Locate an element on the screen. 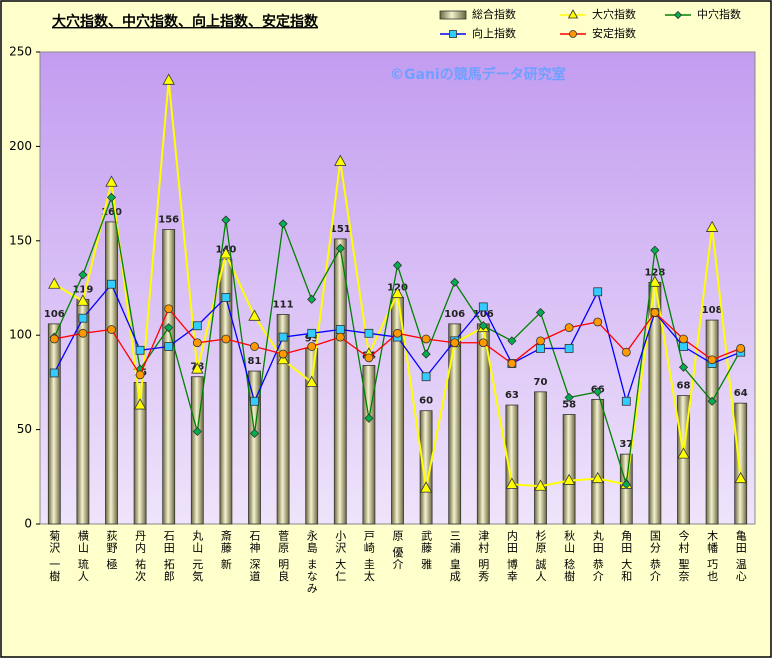 Image resolution: width=772 pixels, height=662 pixels. x-tick-label: 秋山 稔樹 is located at coordinates (569, 556).